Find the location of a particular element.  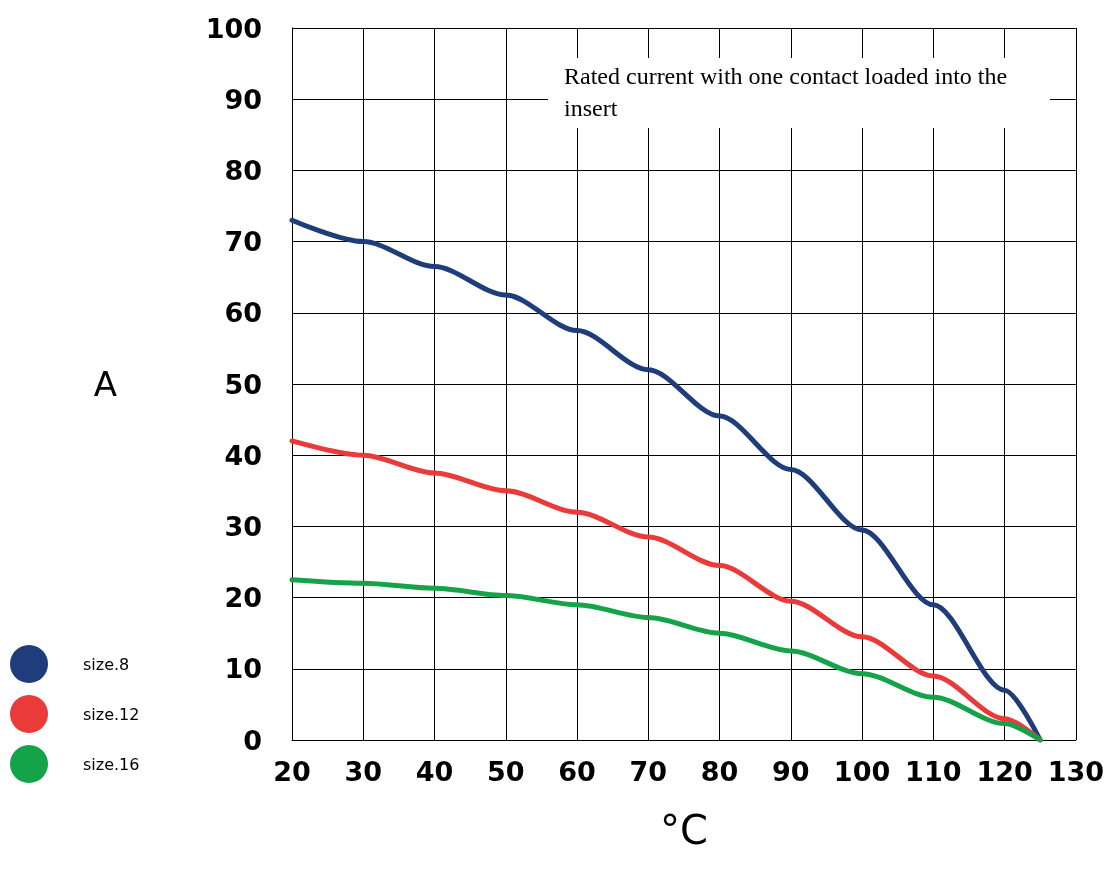

x-tick-label: 50 is located at coordinates (505, 771).